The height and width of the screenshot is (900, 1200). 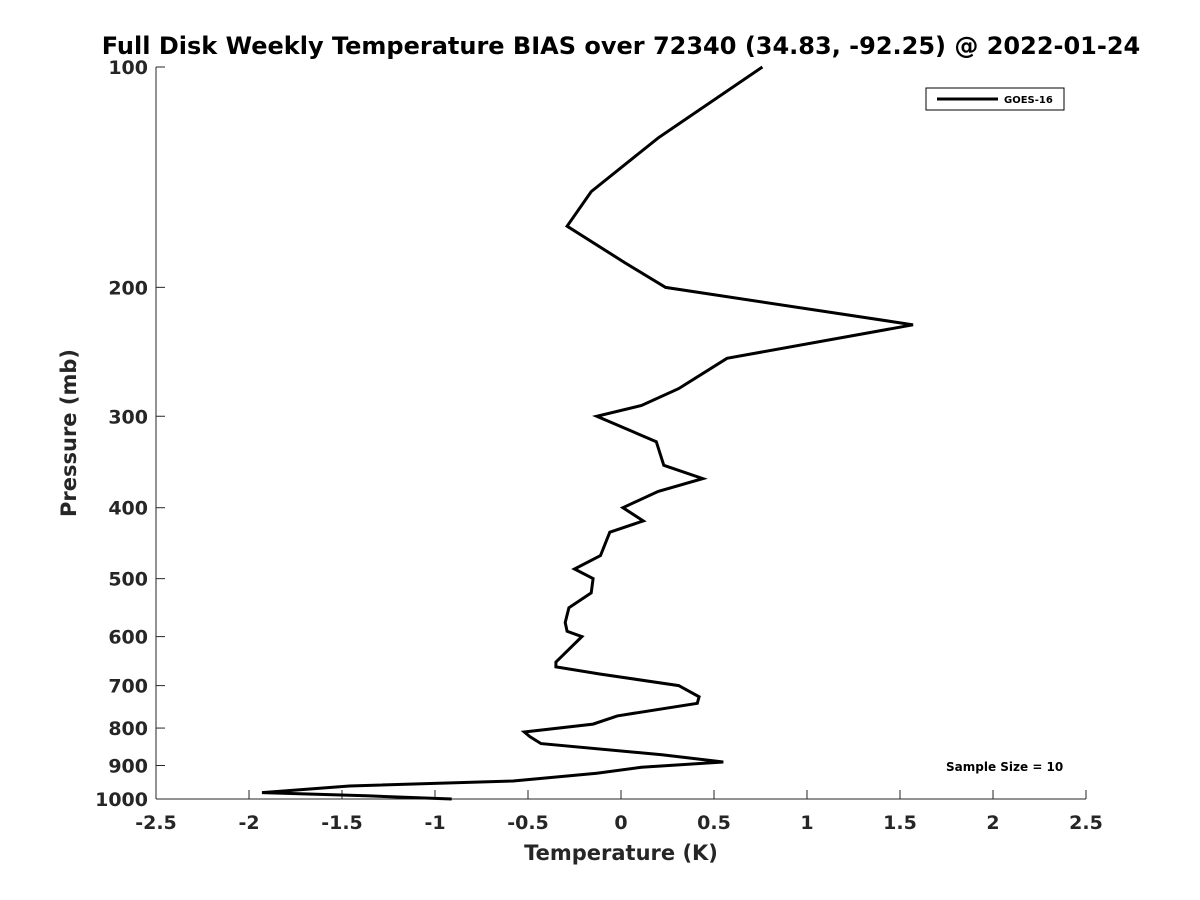 What do you see at coordinates (995, 99) in the screenshot?
I see `legend: GOES-16` at bounding box center [995, 99].